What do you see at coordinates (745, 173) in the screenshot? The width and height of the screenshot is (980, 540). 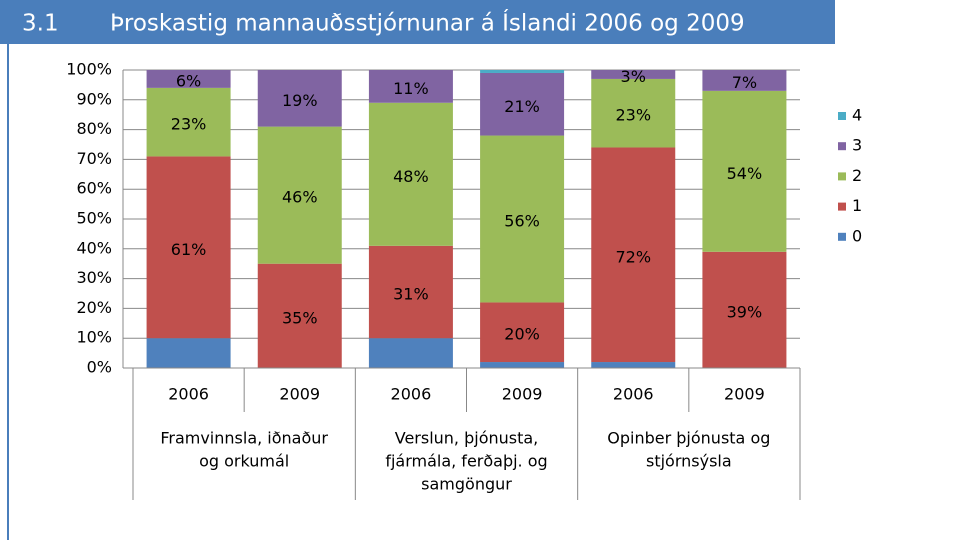 I see `data-label: 54%` at bounding box center [745, 173].